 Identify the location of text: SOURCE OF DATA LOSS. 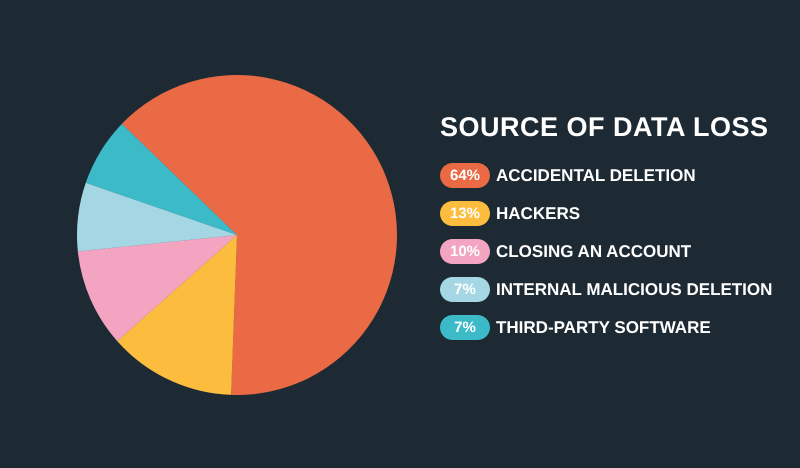
(605, 127).